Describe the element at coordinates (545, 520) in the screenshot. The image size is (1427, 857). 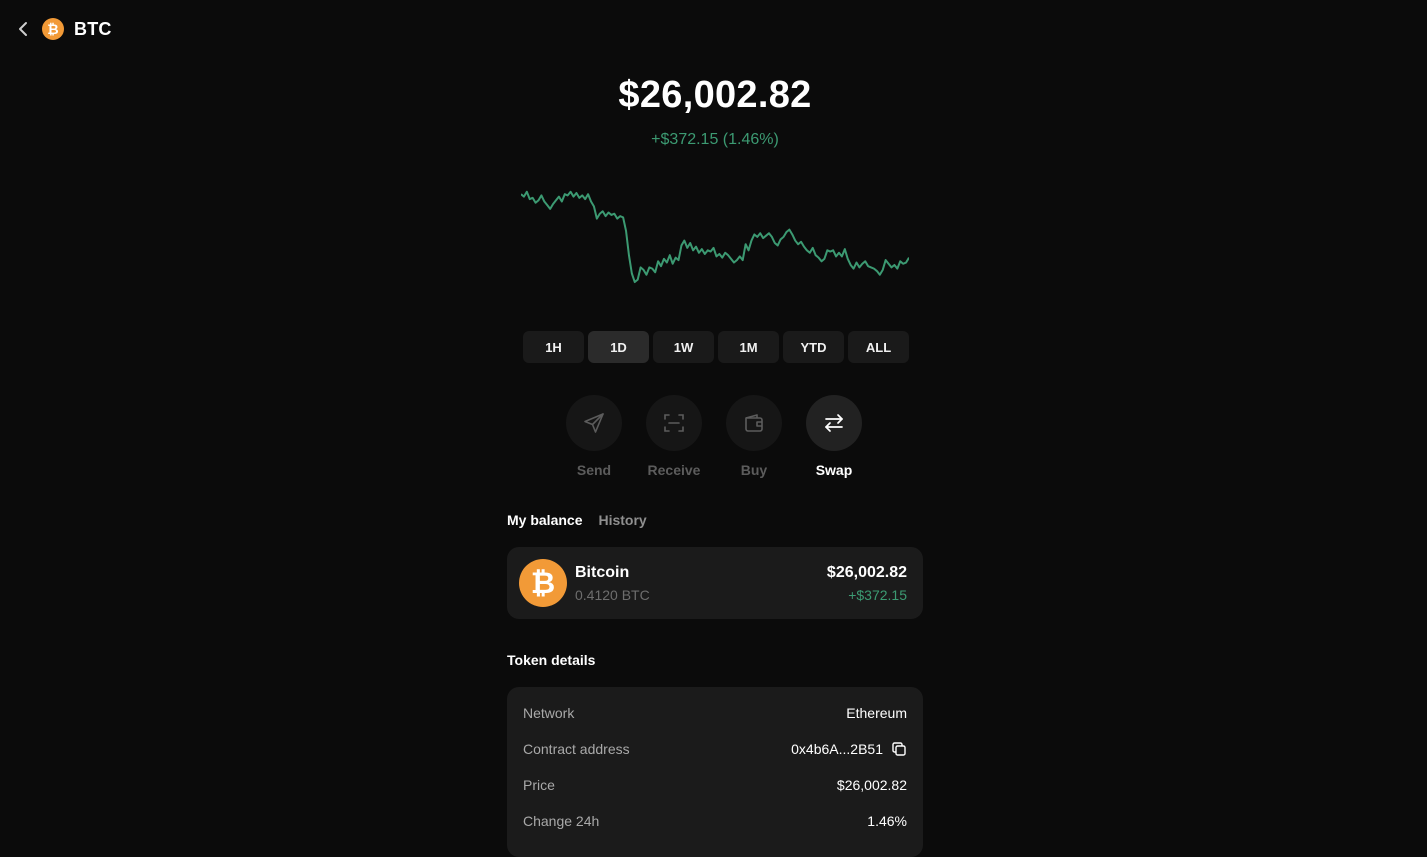
I see `tab-my-balance: My balance` at that location.